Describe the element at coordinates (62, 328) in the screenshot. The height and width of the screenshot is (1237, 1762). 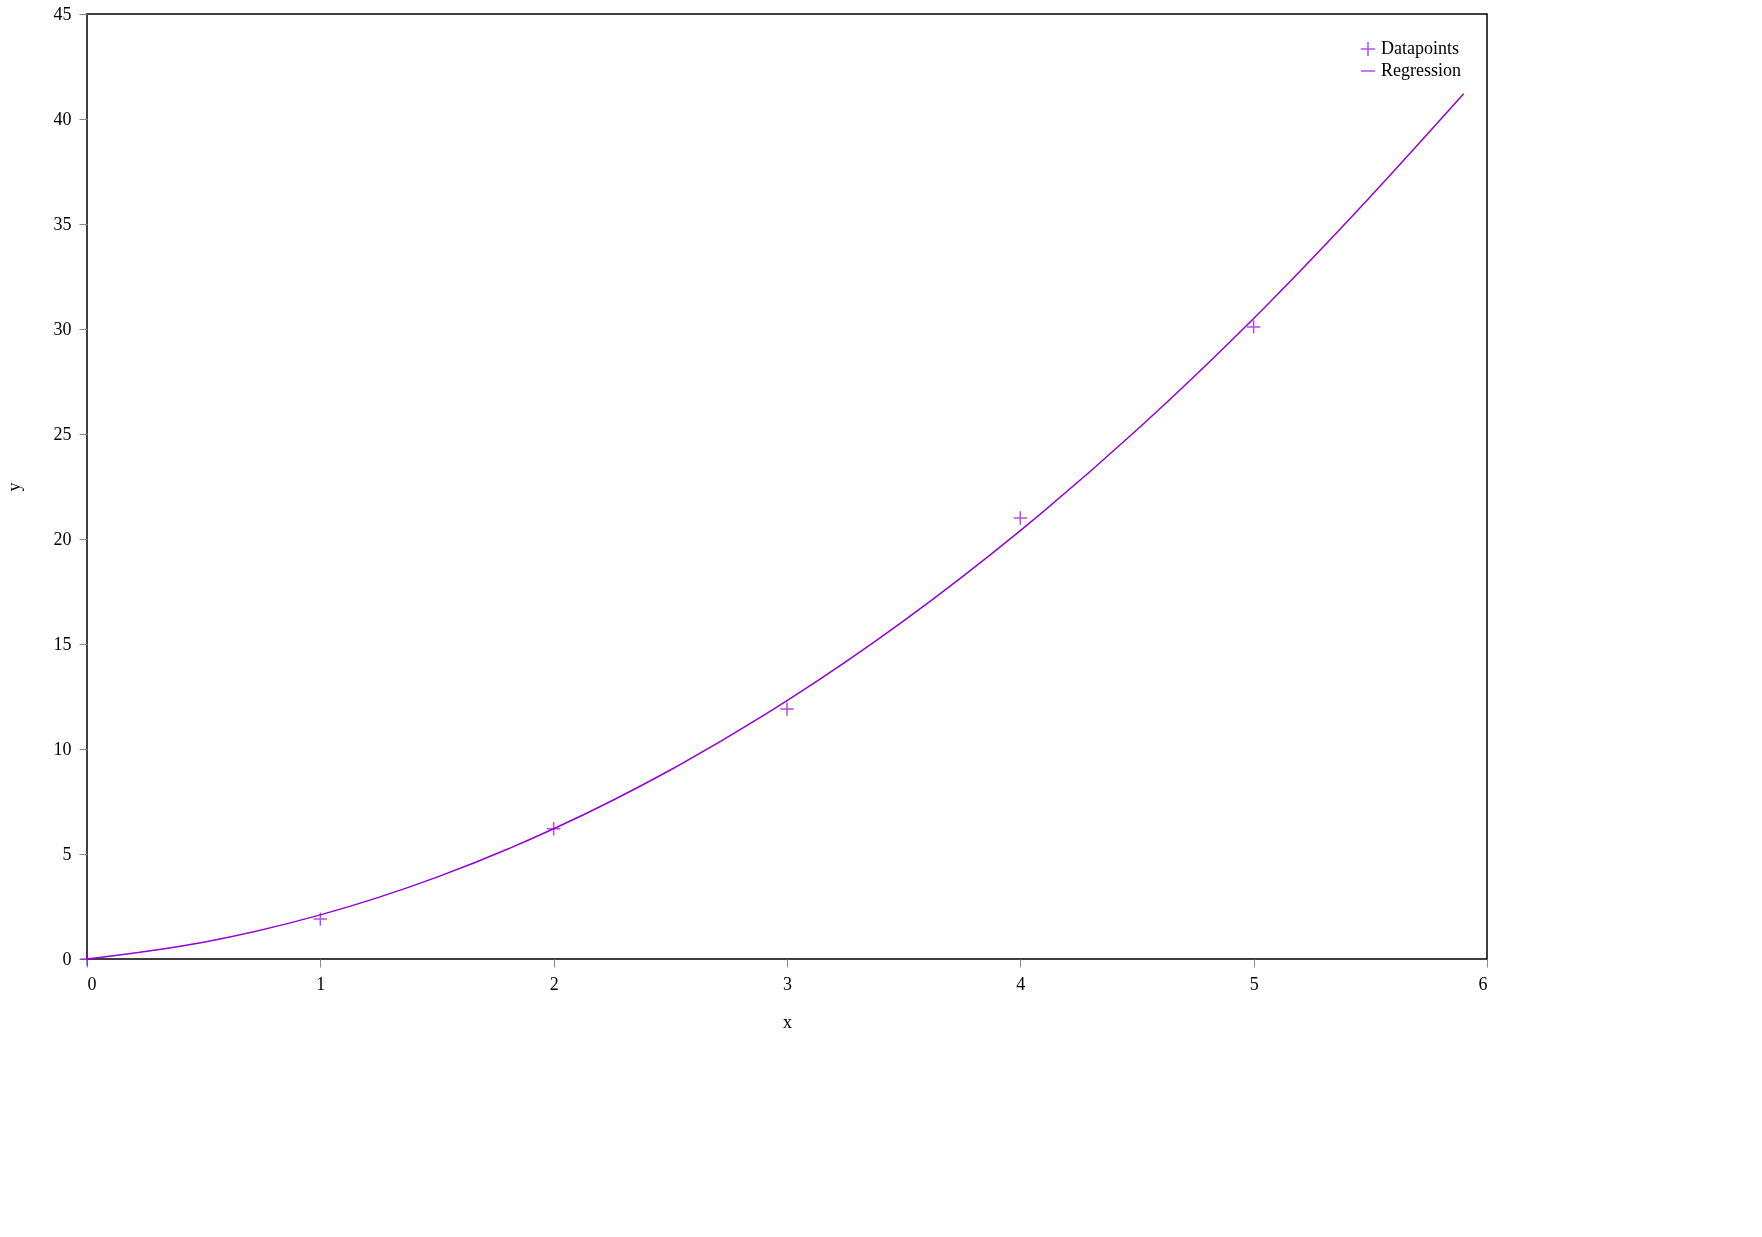
I see `y-tick-label: 30` at that location.